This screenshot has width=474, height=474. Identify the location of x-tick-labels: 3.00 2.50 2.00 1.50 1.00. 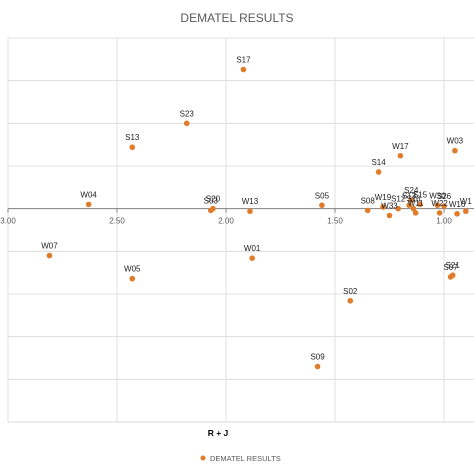
(226, 221).